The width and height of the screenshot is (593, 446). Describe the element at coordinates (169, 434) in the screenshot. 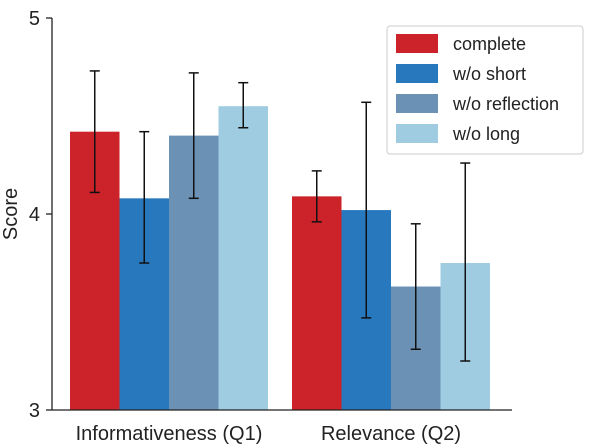

I see `x-tick-label: Informativeness (Q1)` at that location.